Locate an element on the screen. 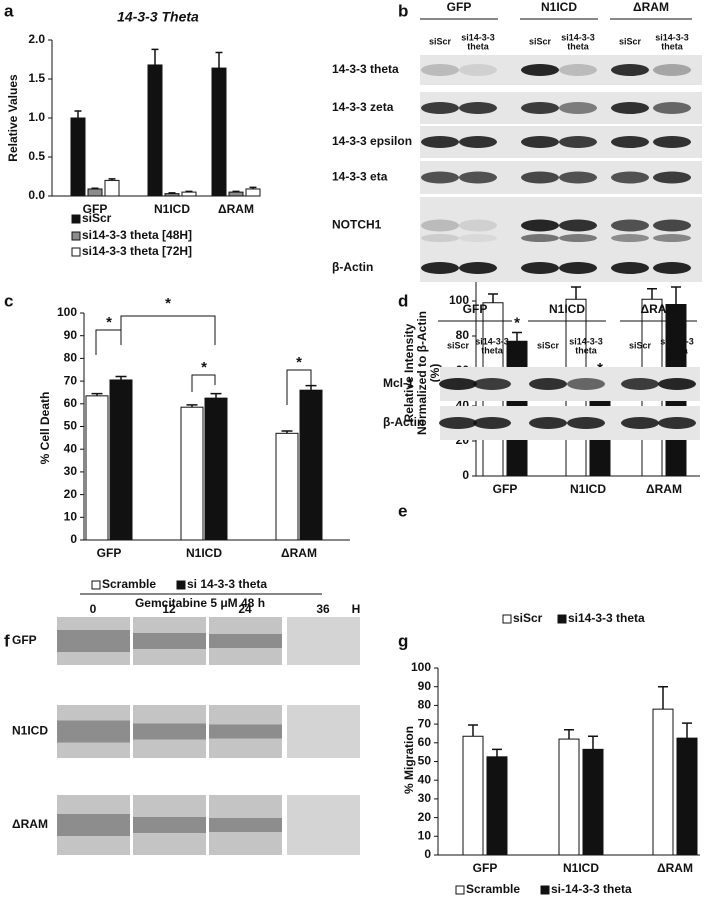  y-tick-label: 20 is located at coordinates (71, 494).